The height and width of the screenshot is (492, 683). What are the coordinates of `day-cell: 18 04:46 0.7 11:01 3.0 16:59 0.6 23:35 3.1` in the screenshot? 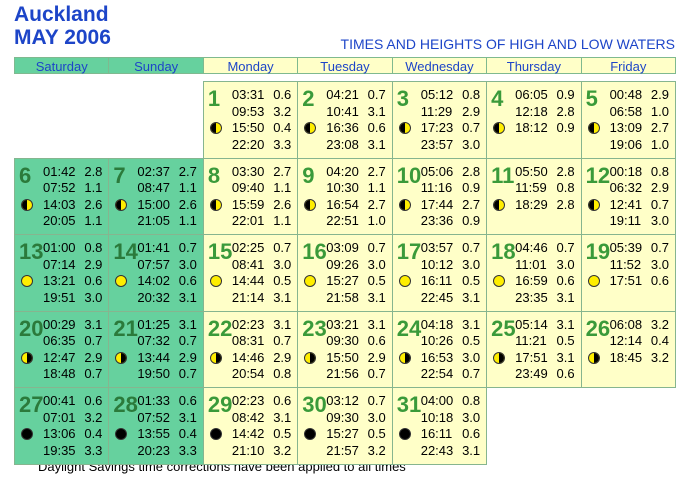 It's located at (534, 273).